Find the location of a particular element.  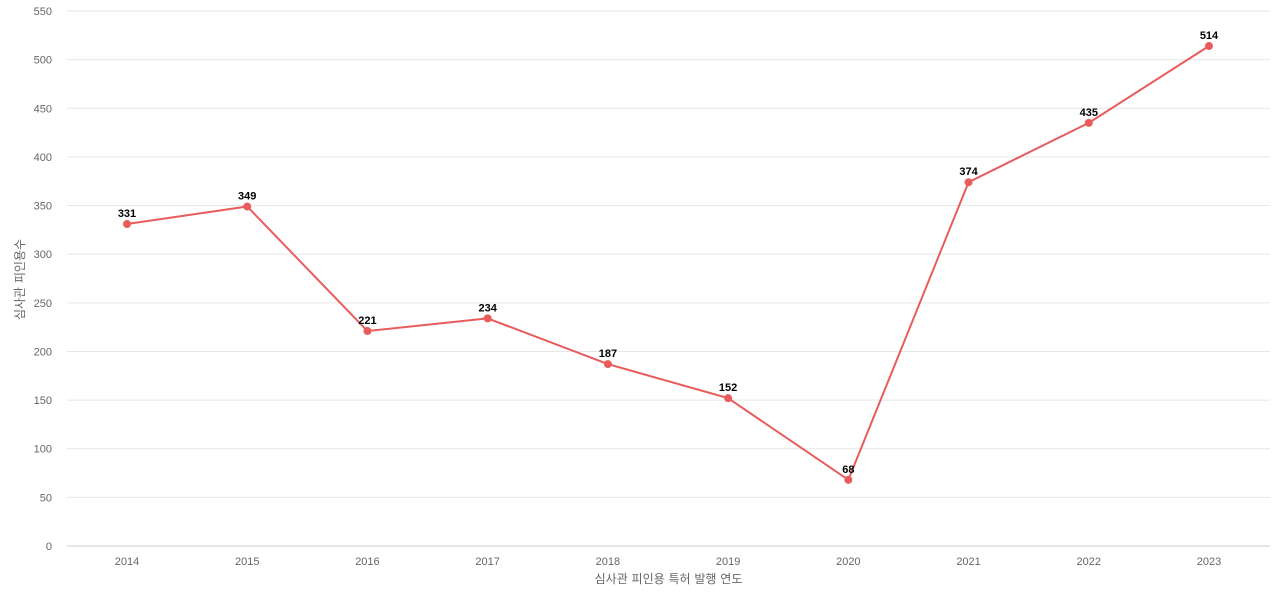

data-label: 152 is located at coordinates (728, 388).